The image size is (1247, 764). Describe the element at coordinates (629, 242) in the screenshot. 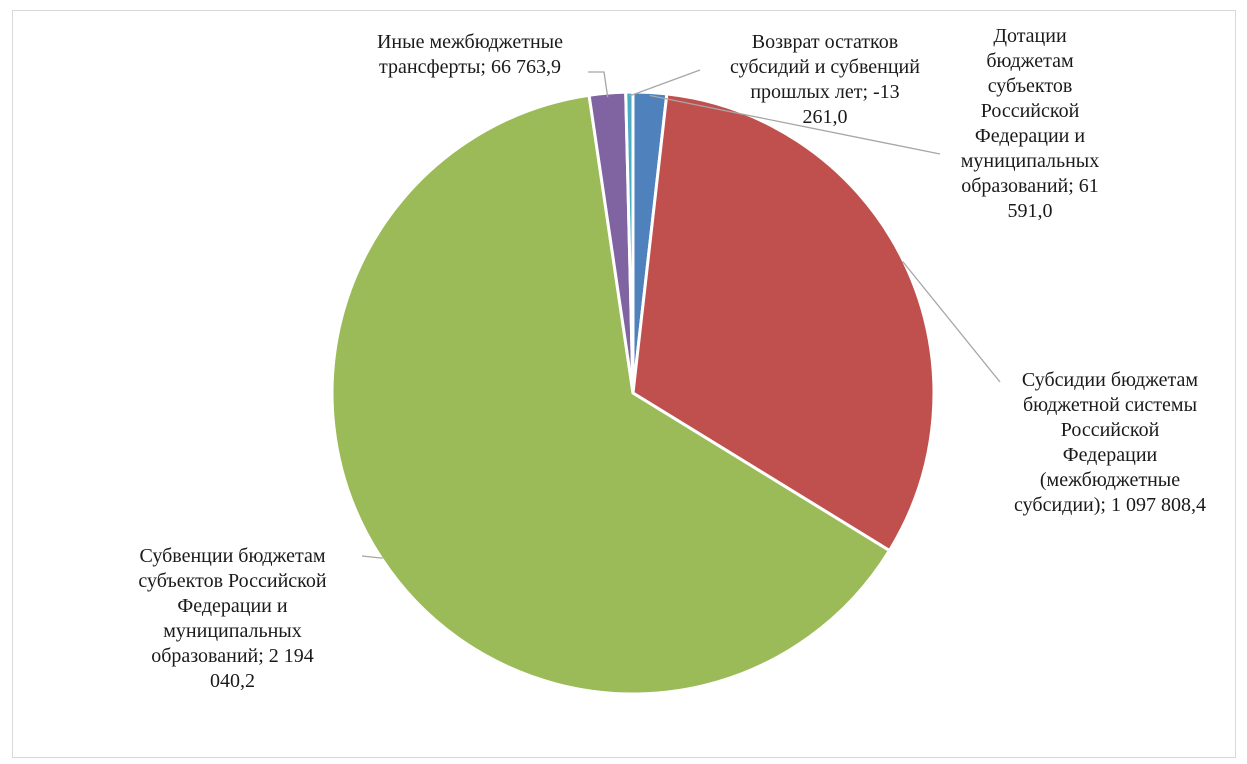

I see `slice-vozvrat` at that location.